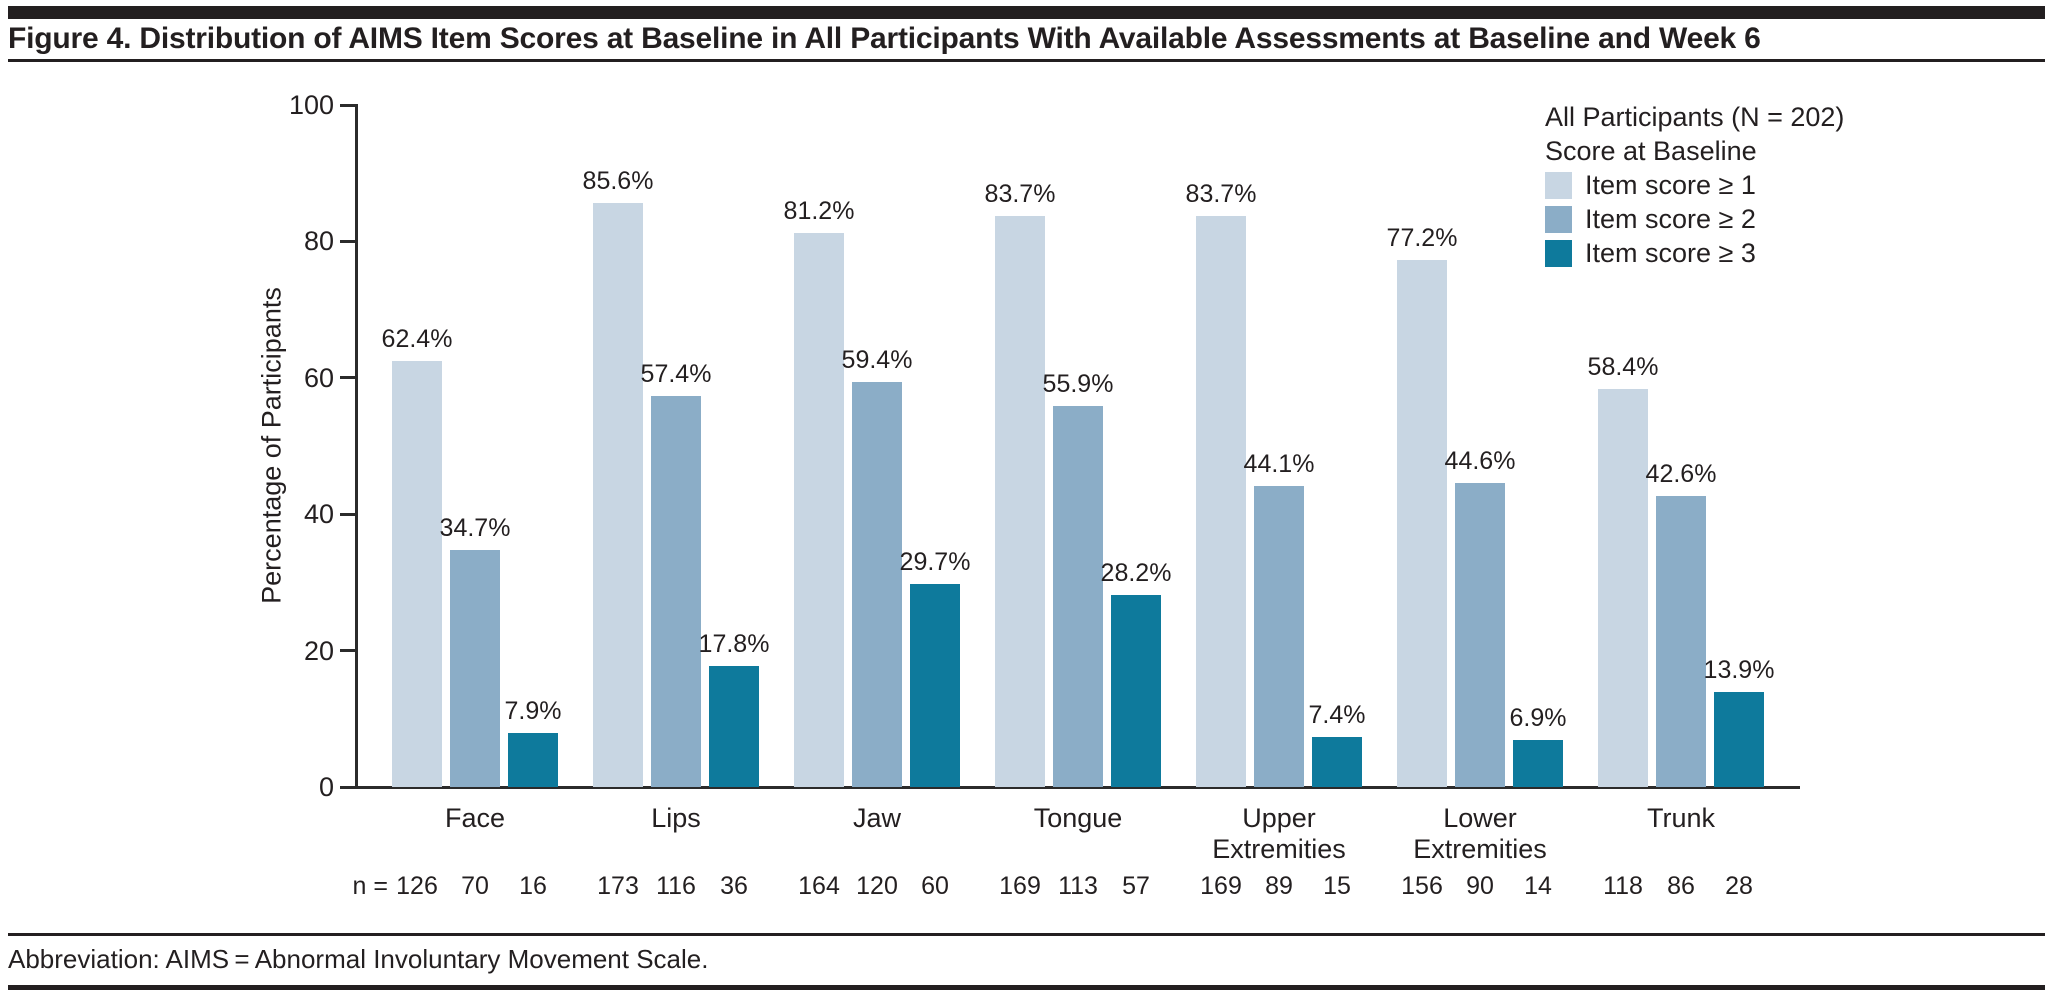 This screenshot has width=2053, height=996. Describe the element at coordinates (819, 886) in the screenshot. I see `n-value: 164` at that location.